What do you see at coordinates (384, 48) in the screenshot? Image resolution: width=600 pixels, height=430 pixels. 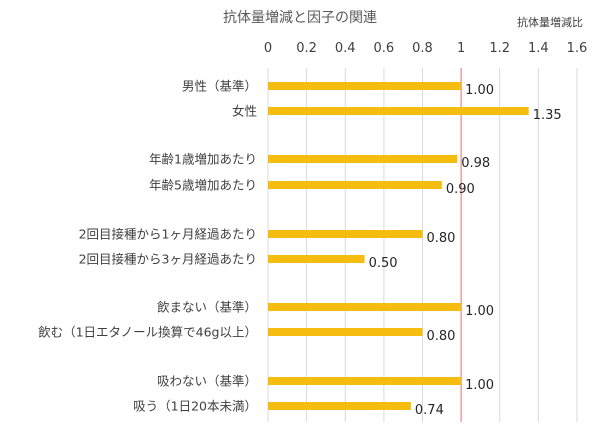 I see `x-tick-label: 0.6` at bounding box center [384, 48].